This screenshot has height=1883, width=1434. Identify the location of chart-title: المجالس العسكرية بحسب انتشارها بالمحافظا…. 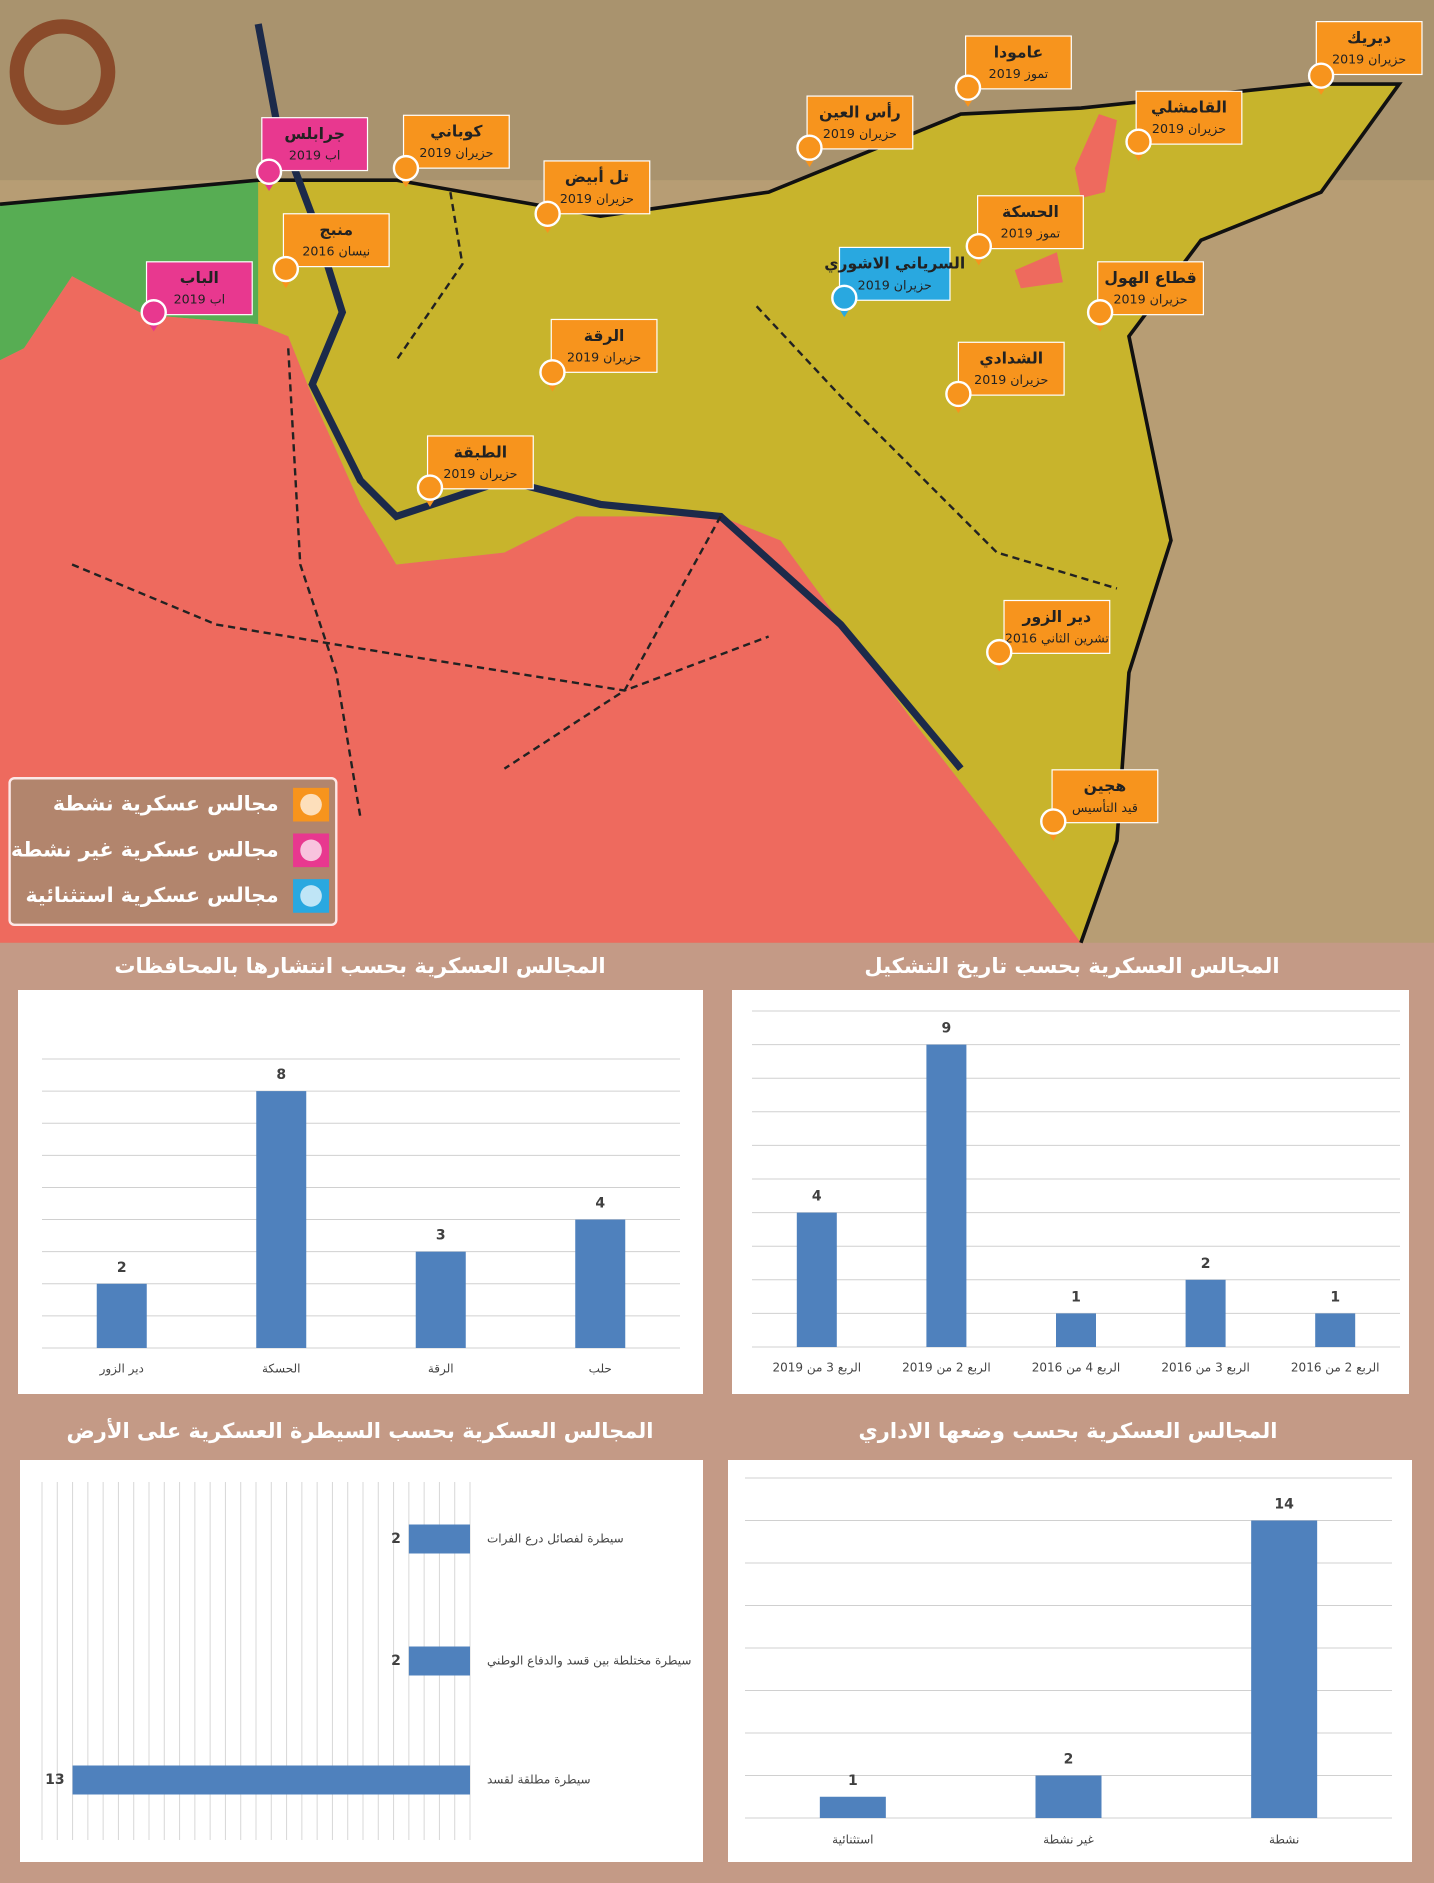
(359, 966).